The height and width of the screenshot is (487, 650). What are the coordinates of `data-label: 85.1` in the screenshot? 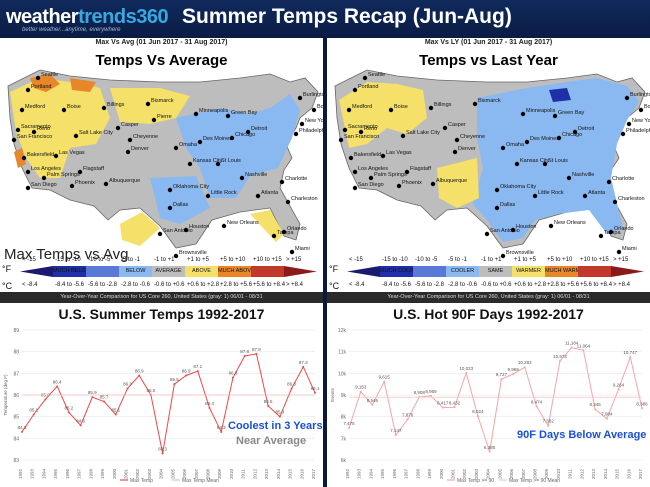 It's located at (115, 410).